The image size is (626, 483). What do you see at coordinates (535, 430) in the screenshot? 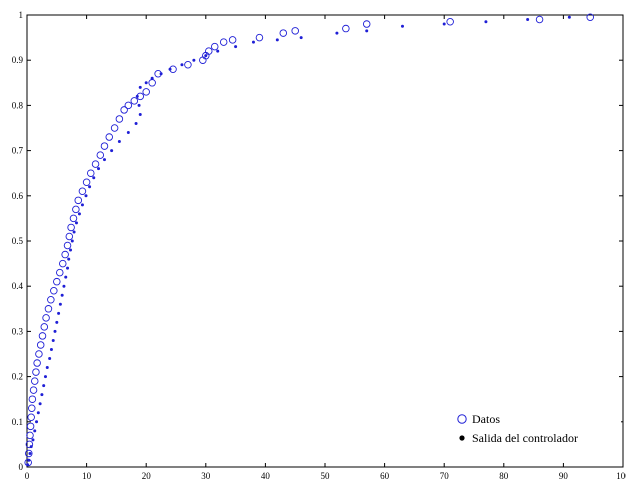
I see `legend: Datos Salida del controlador` at bounding box center [535, 430].